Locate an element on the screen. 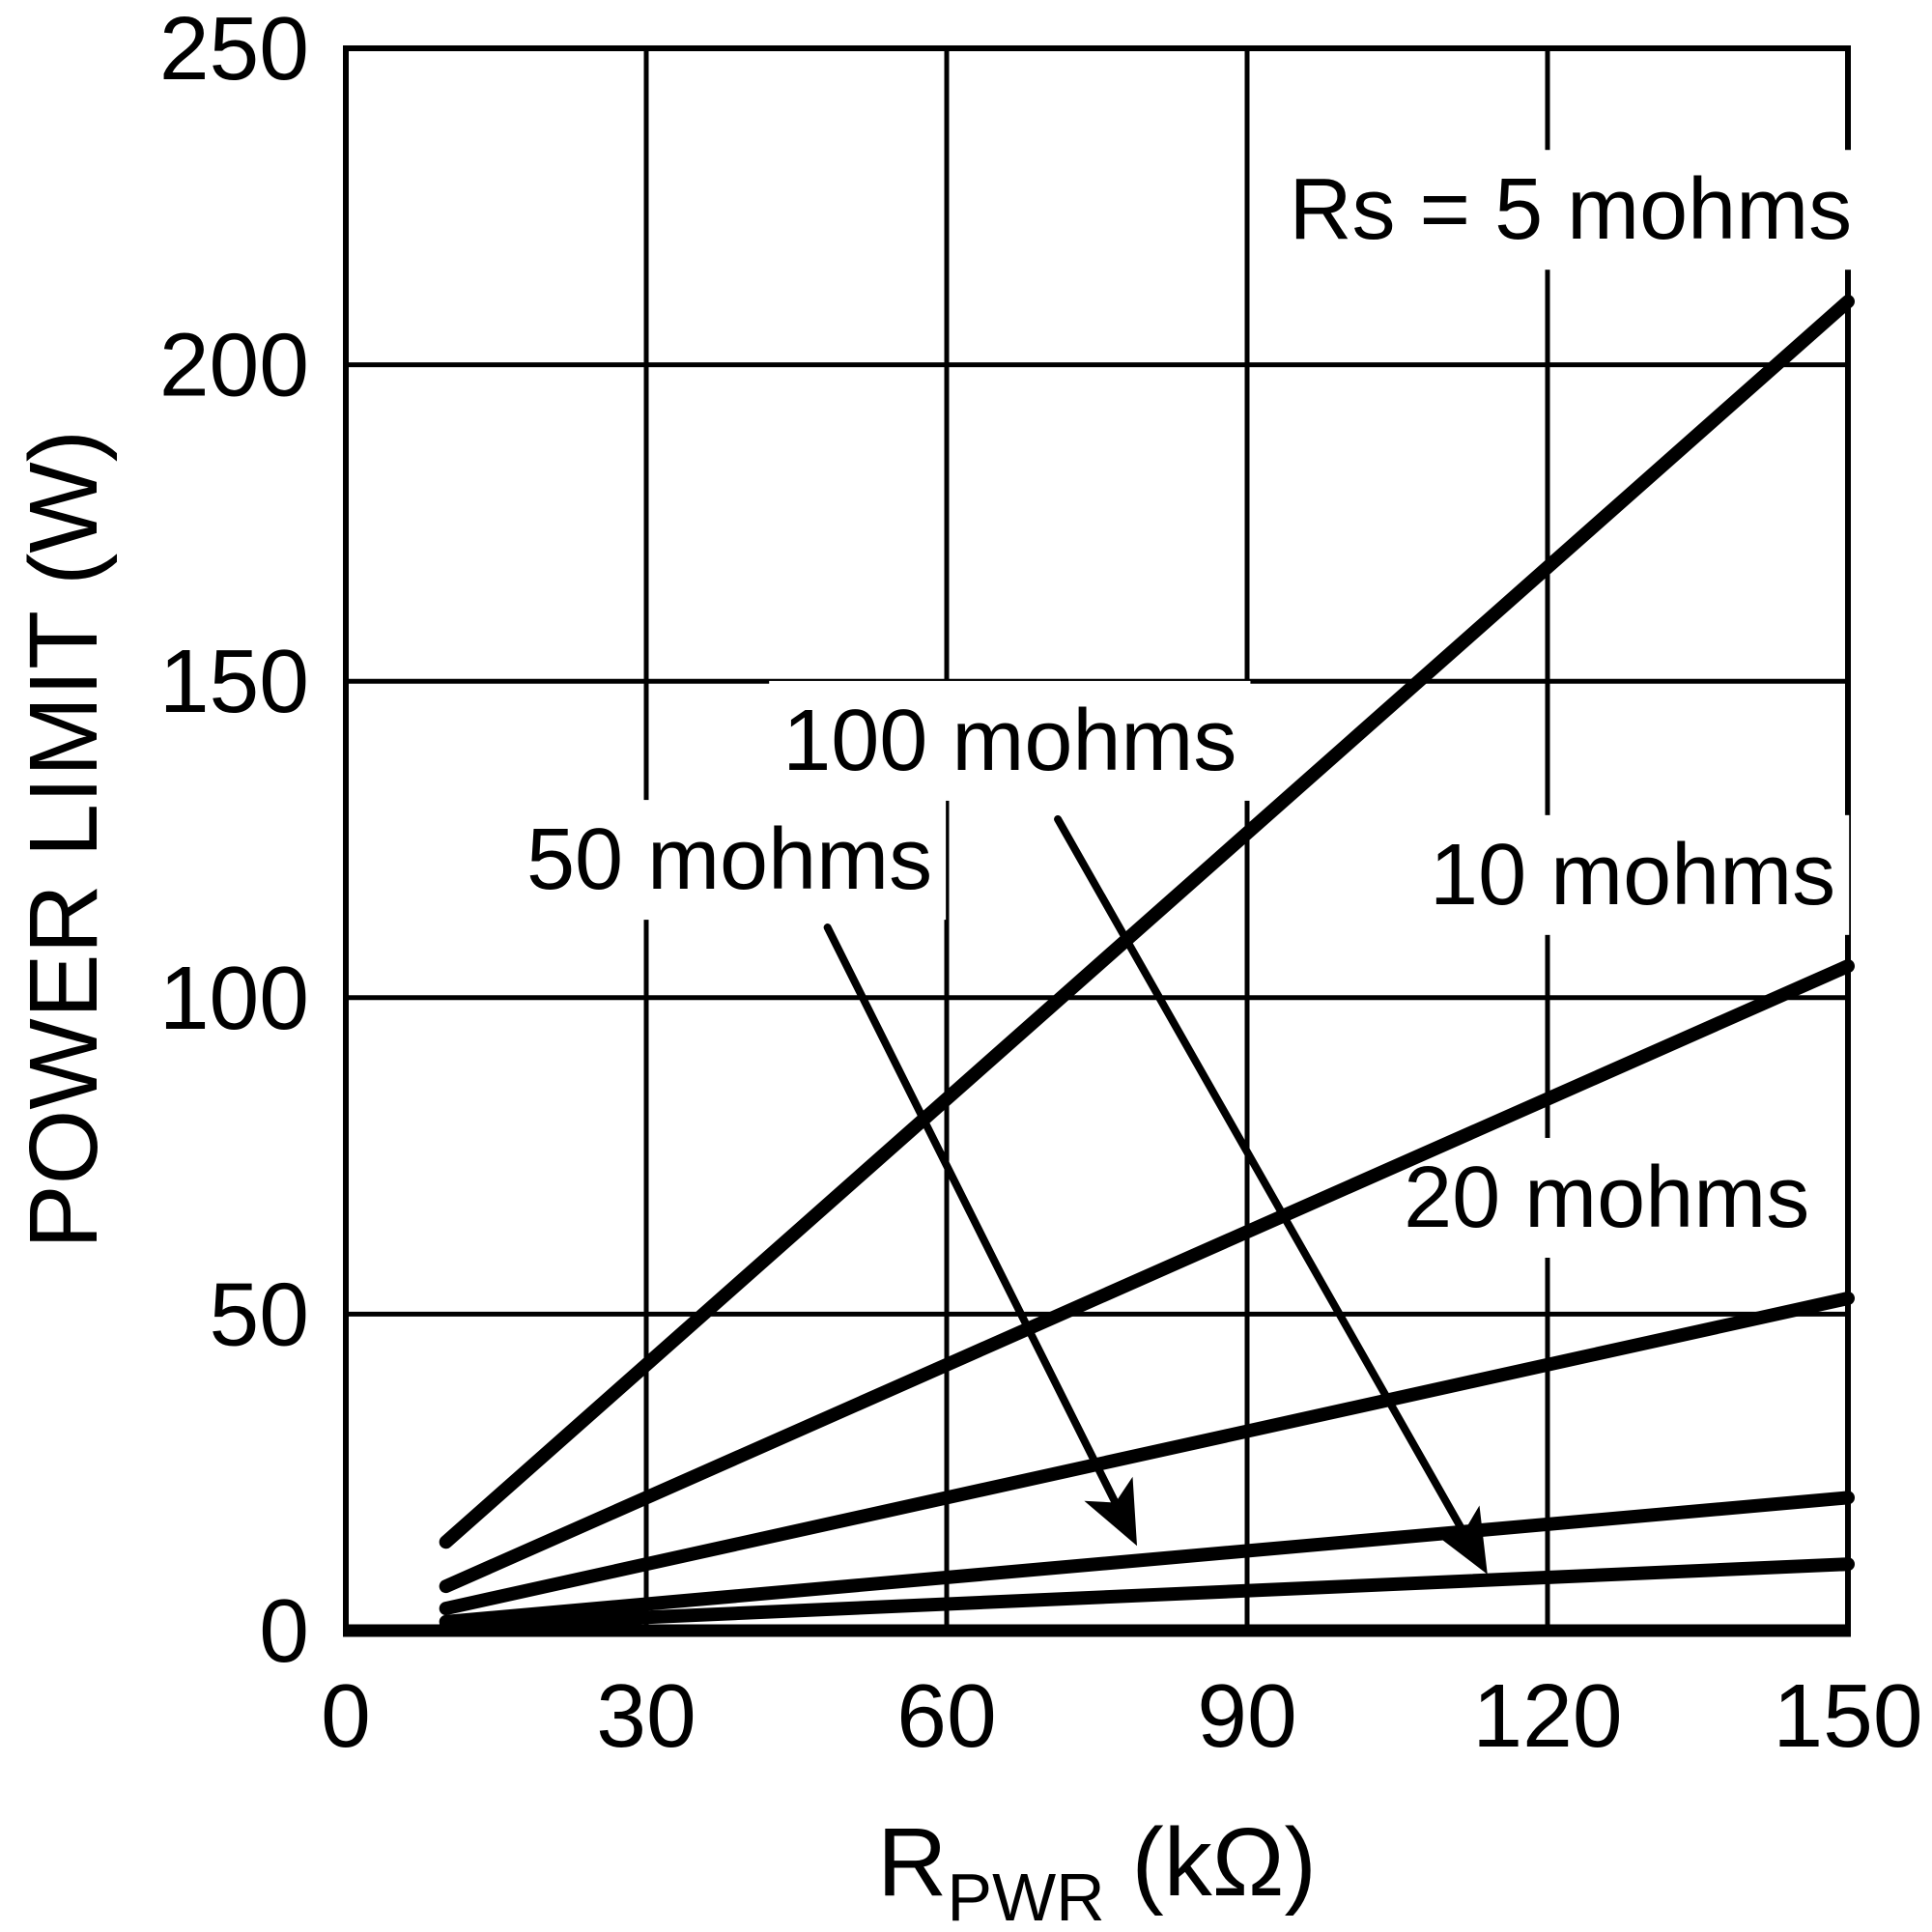 The height and width of the screenshot is (1932, 1932). series-label-rs-5: Rs = 5 mohms is located at coordinates (1570, 210).